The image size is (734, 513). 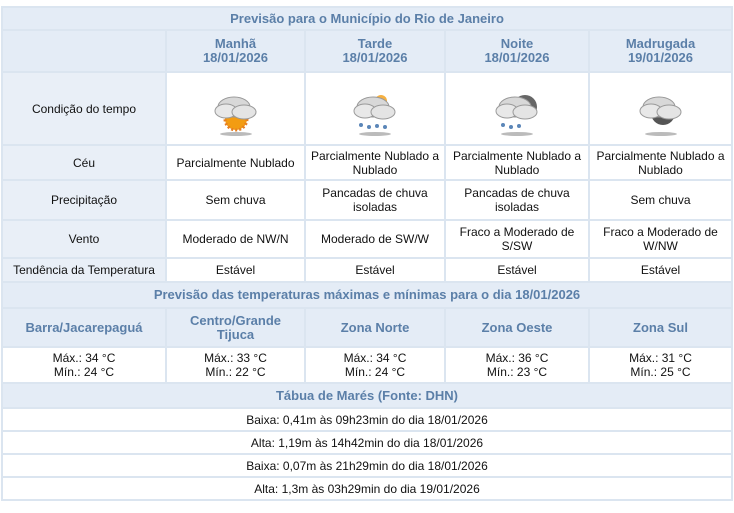 I want to click on row-label-vento: Vento, so click(x=84, y=239).